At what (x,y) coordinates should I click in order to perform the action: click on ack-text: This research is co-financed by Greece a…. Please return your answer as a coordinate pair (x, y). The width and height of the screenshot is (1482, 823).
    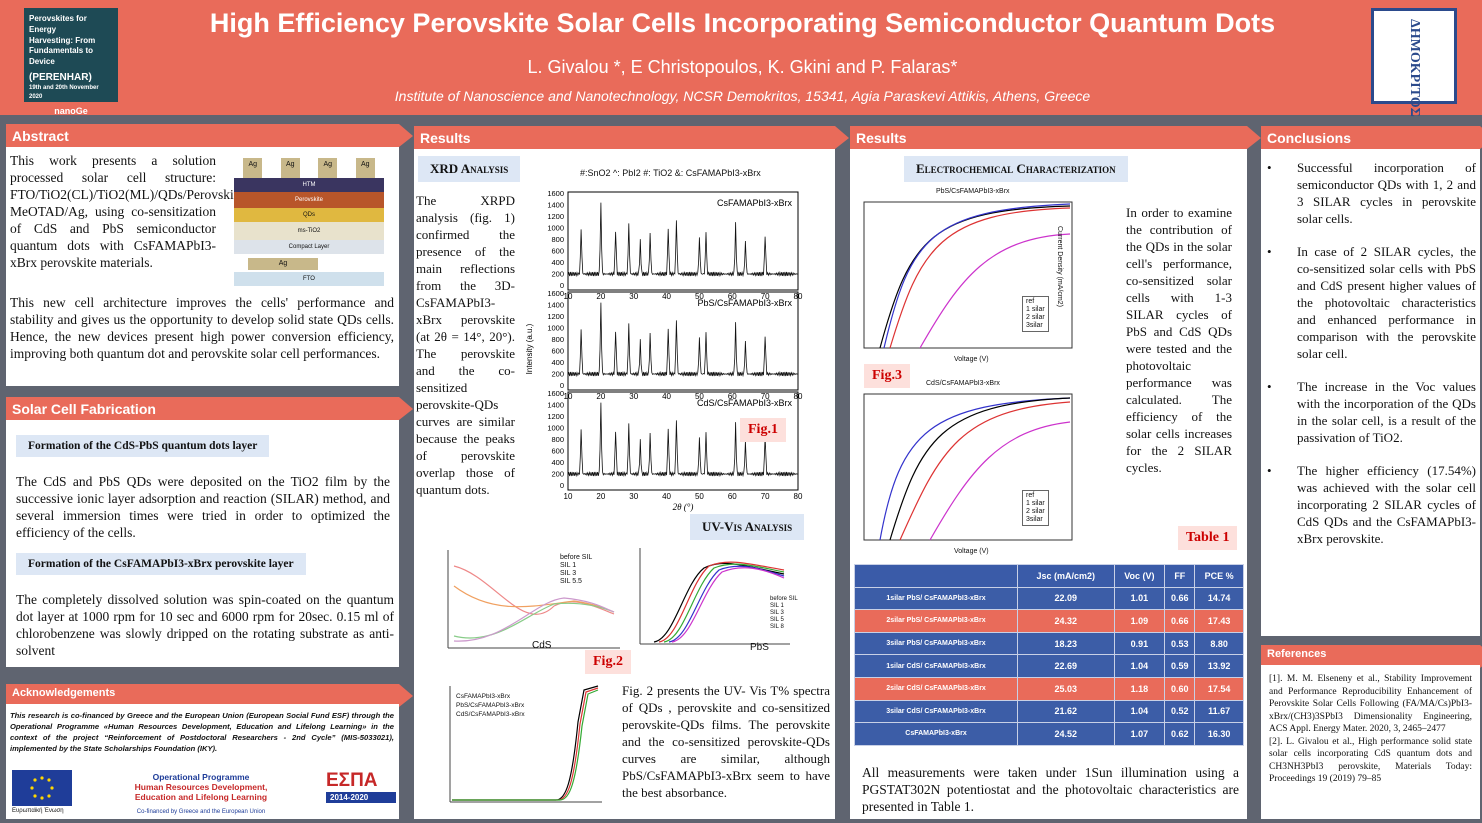
    Looking at the image, I should click on (202, 732).